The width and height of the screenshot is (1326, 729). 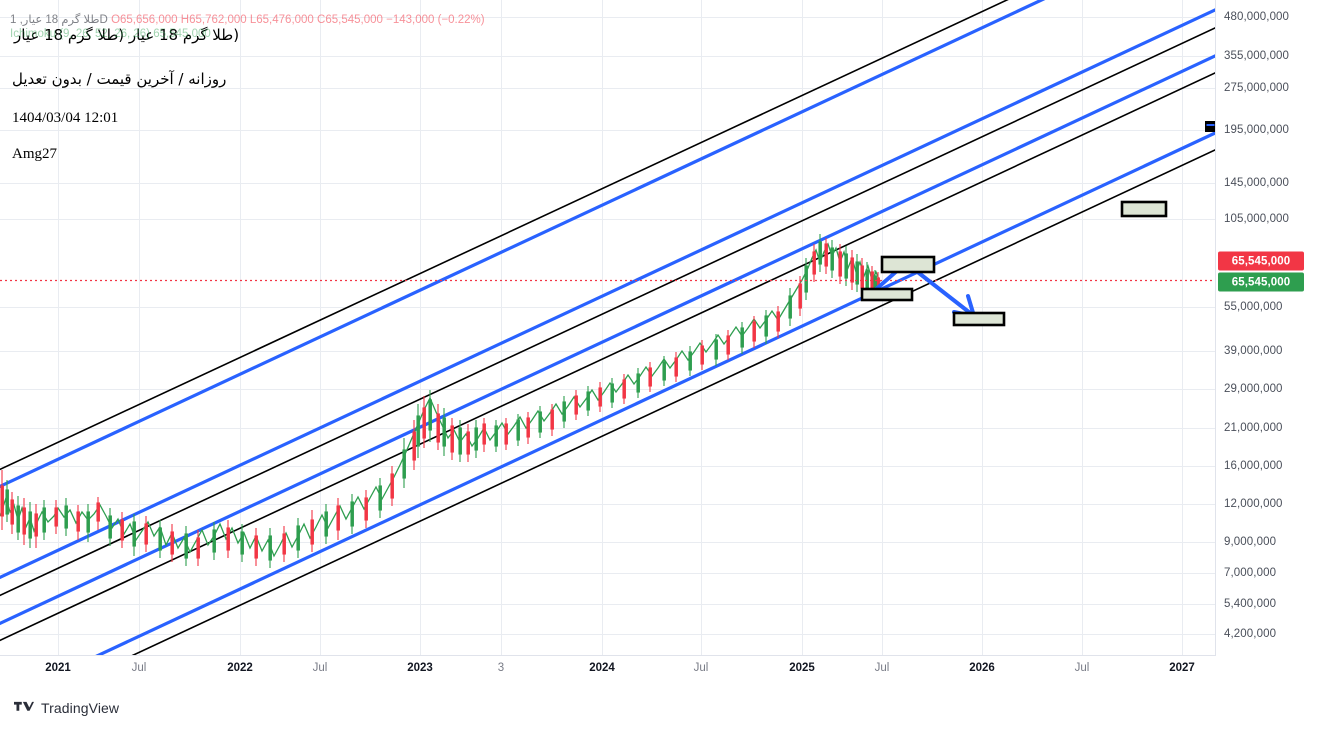 I want to click on projection-boxes, so click(x=1014, y=263).